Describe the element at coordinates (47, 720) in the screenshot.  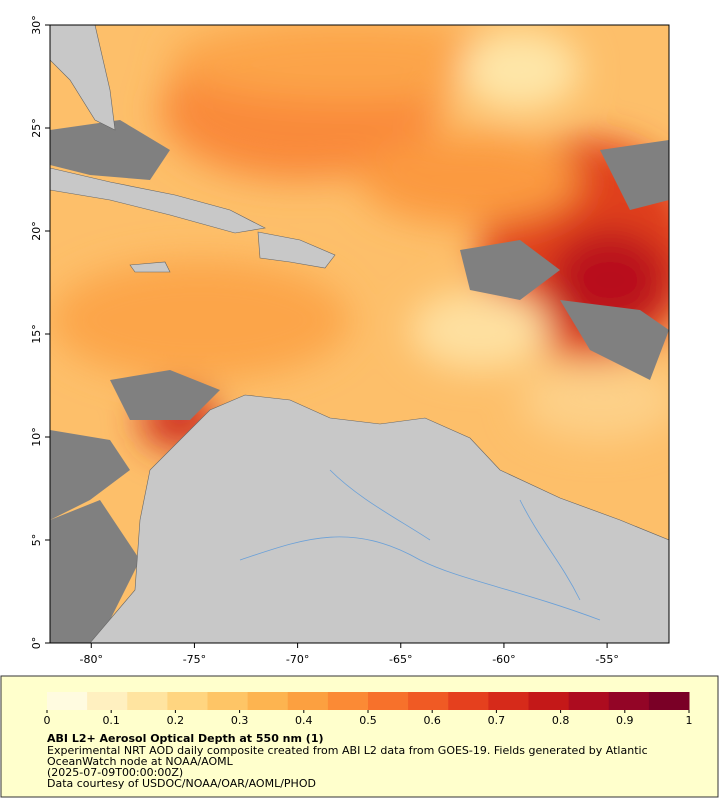
I see `colorbar-tick-label: 0` at that location.